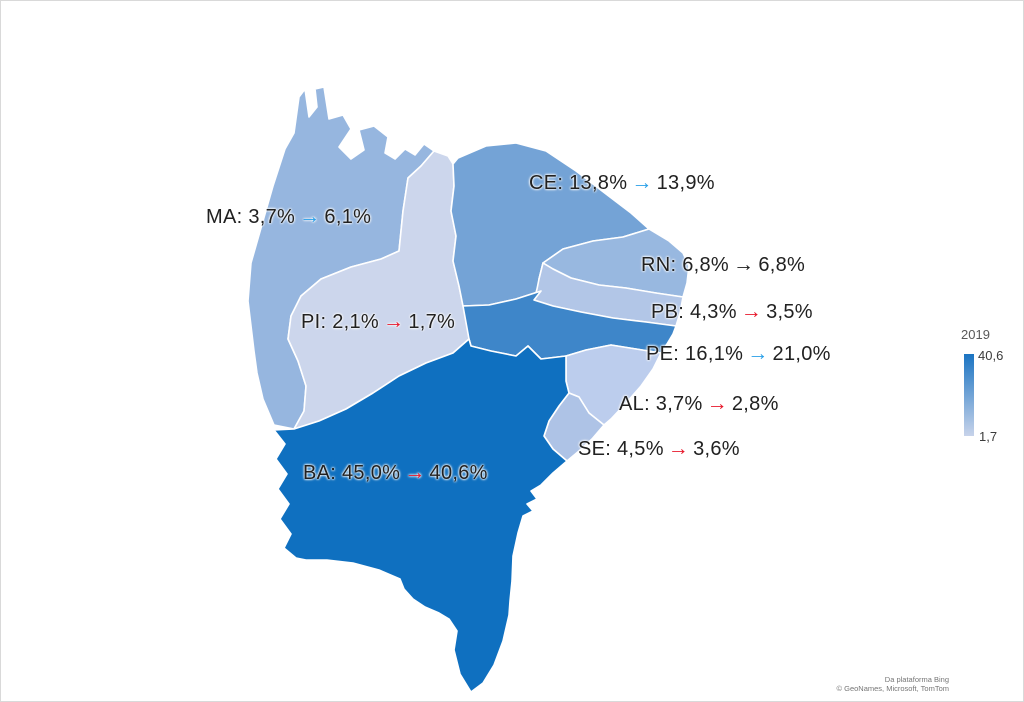 The height and width of the screenshot is (702, 1024). What do you see at coordinates (251, 217) in the screenshot?
I see `label-value-before: MA: 3,7%` at bounding box center [251, 217].